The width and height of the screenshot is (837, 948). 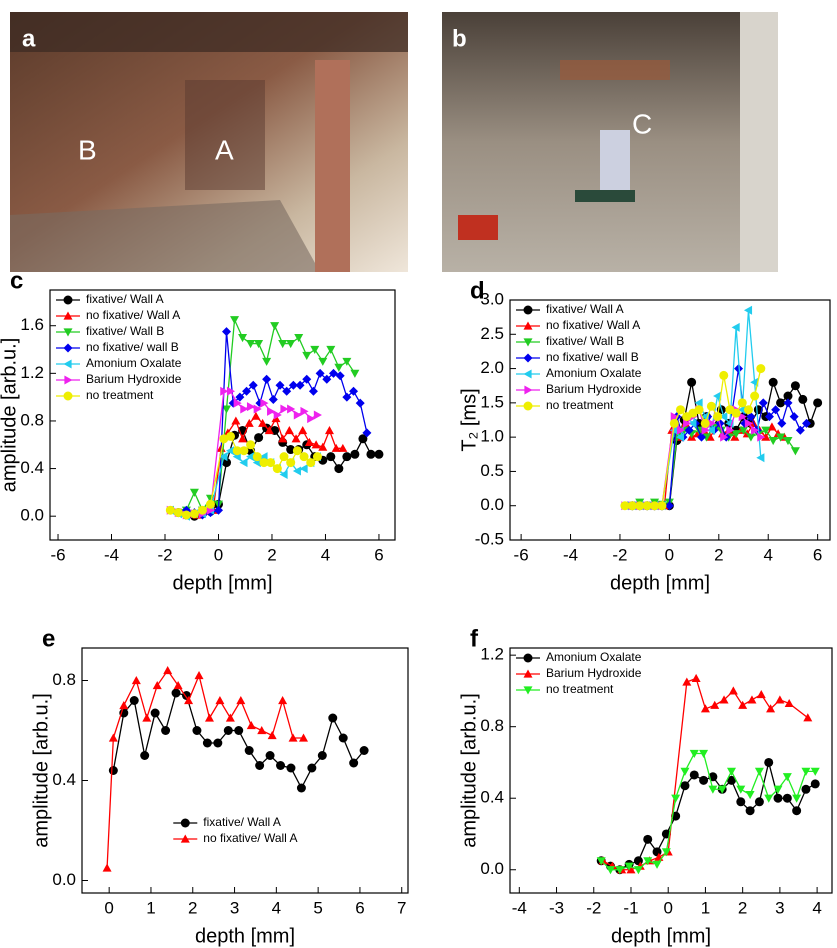 What do you see at coordinates (401, 907) in the screenshot?
I see `x-tick-label: 7` at bounding box center [401, 907].